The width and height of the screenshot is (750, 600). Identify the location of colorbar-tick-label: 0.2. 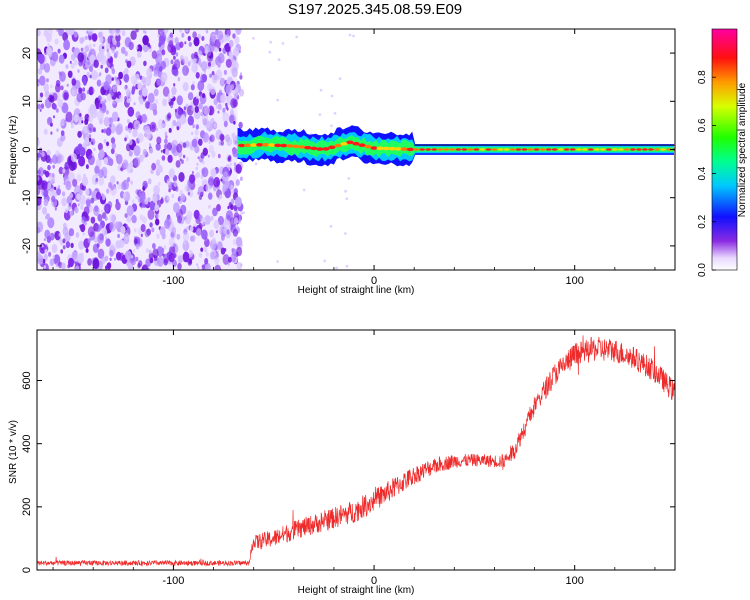
(702, 221).